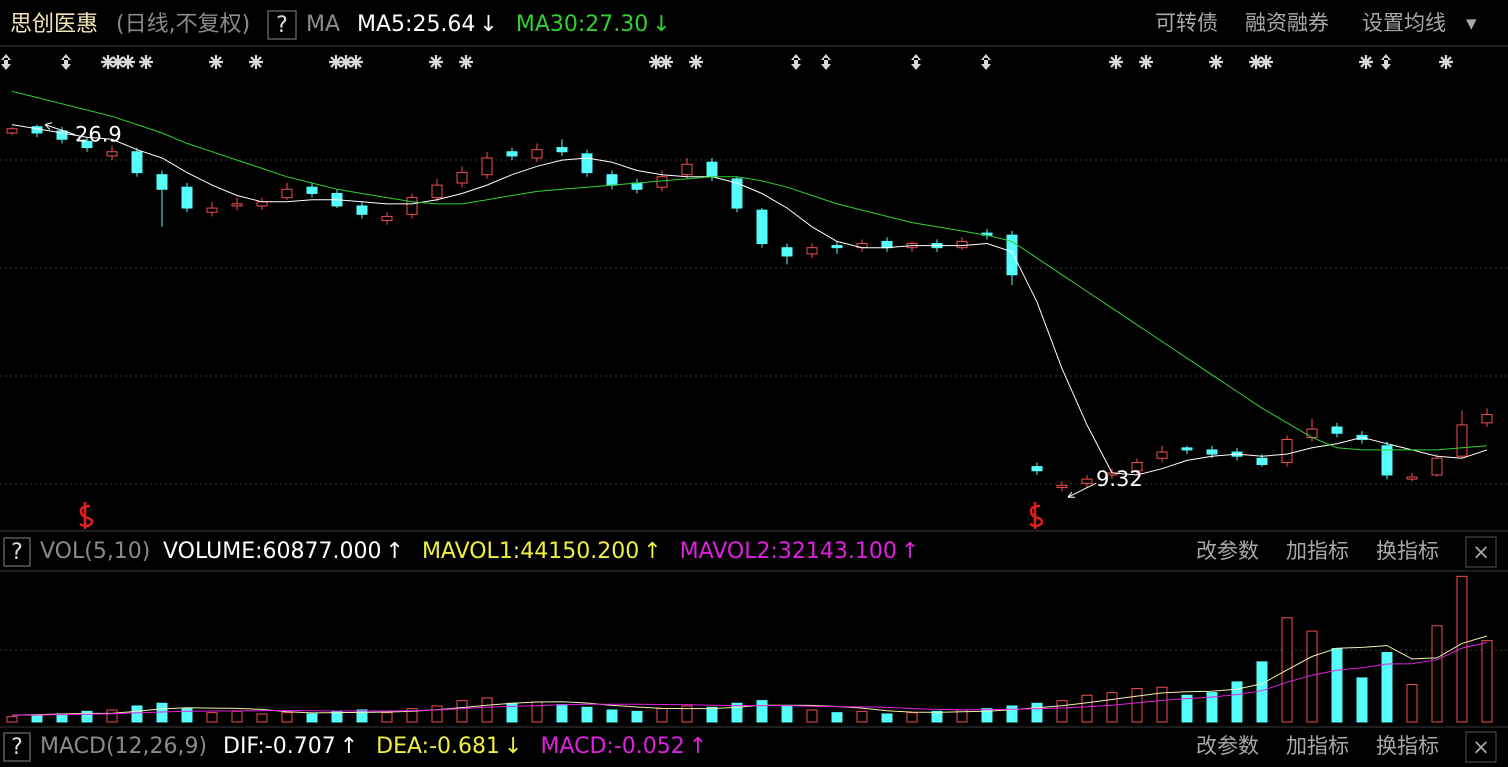  What do you see at coordinates (272, 551) in the screenshot?
I see `readout: VOLUME:60877.000` at bounding box center [272, 551].